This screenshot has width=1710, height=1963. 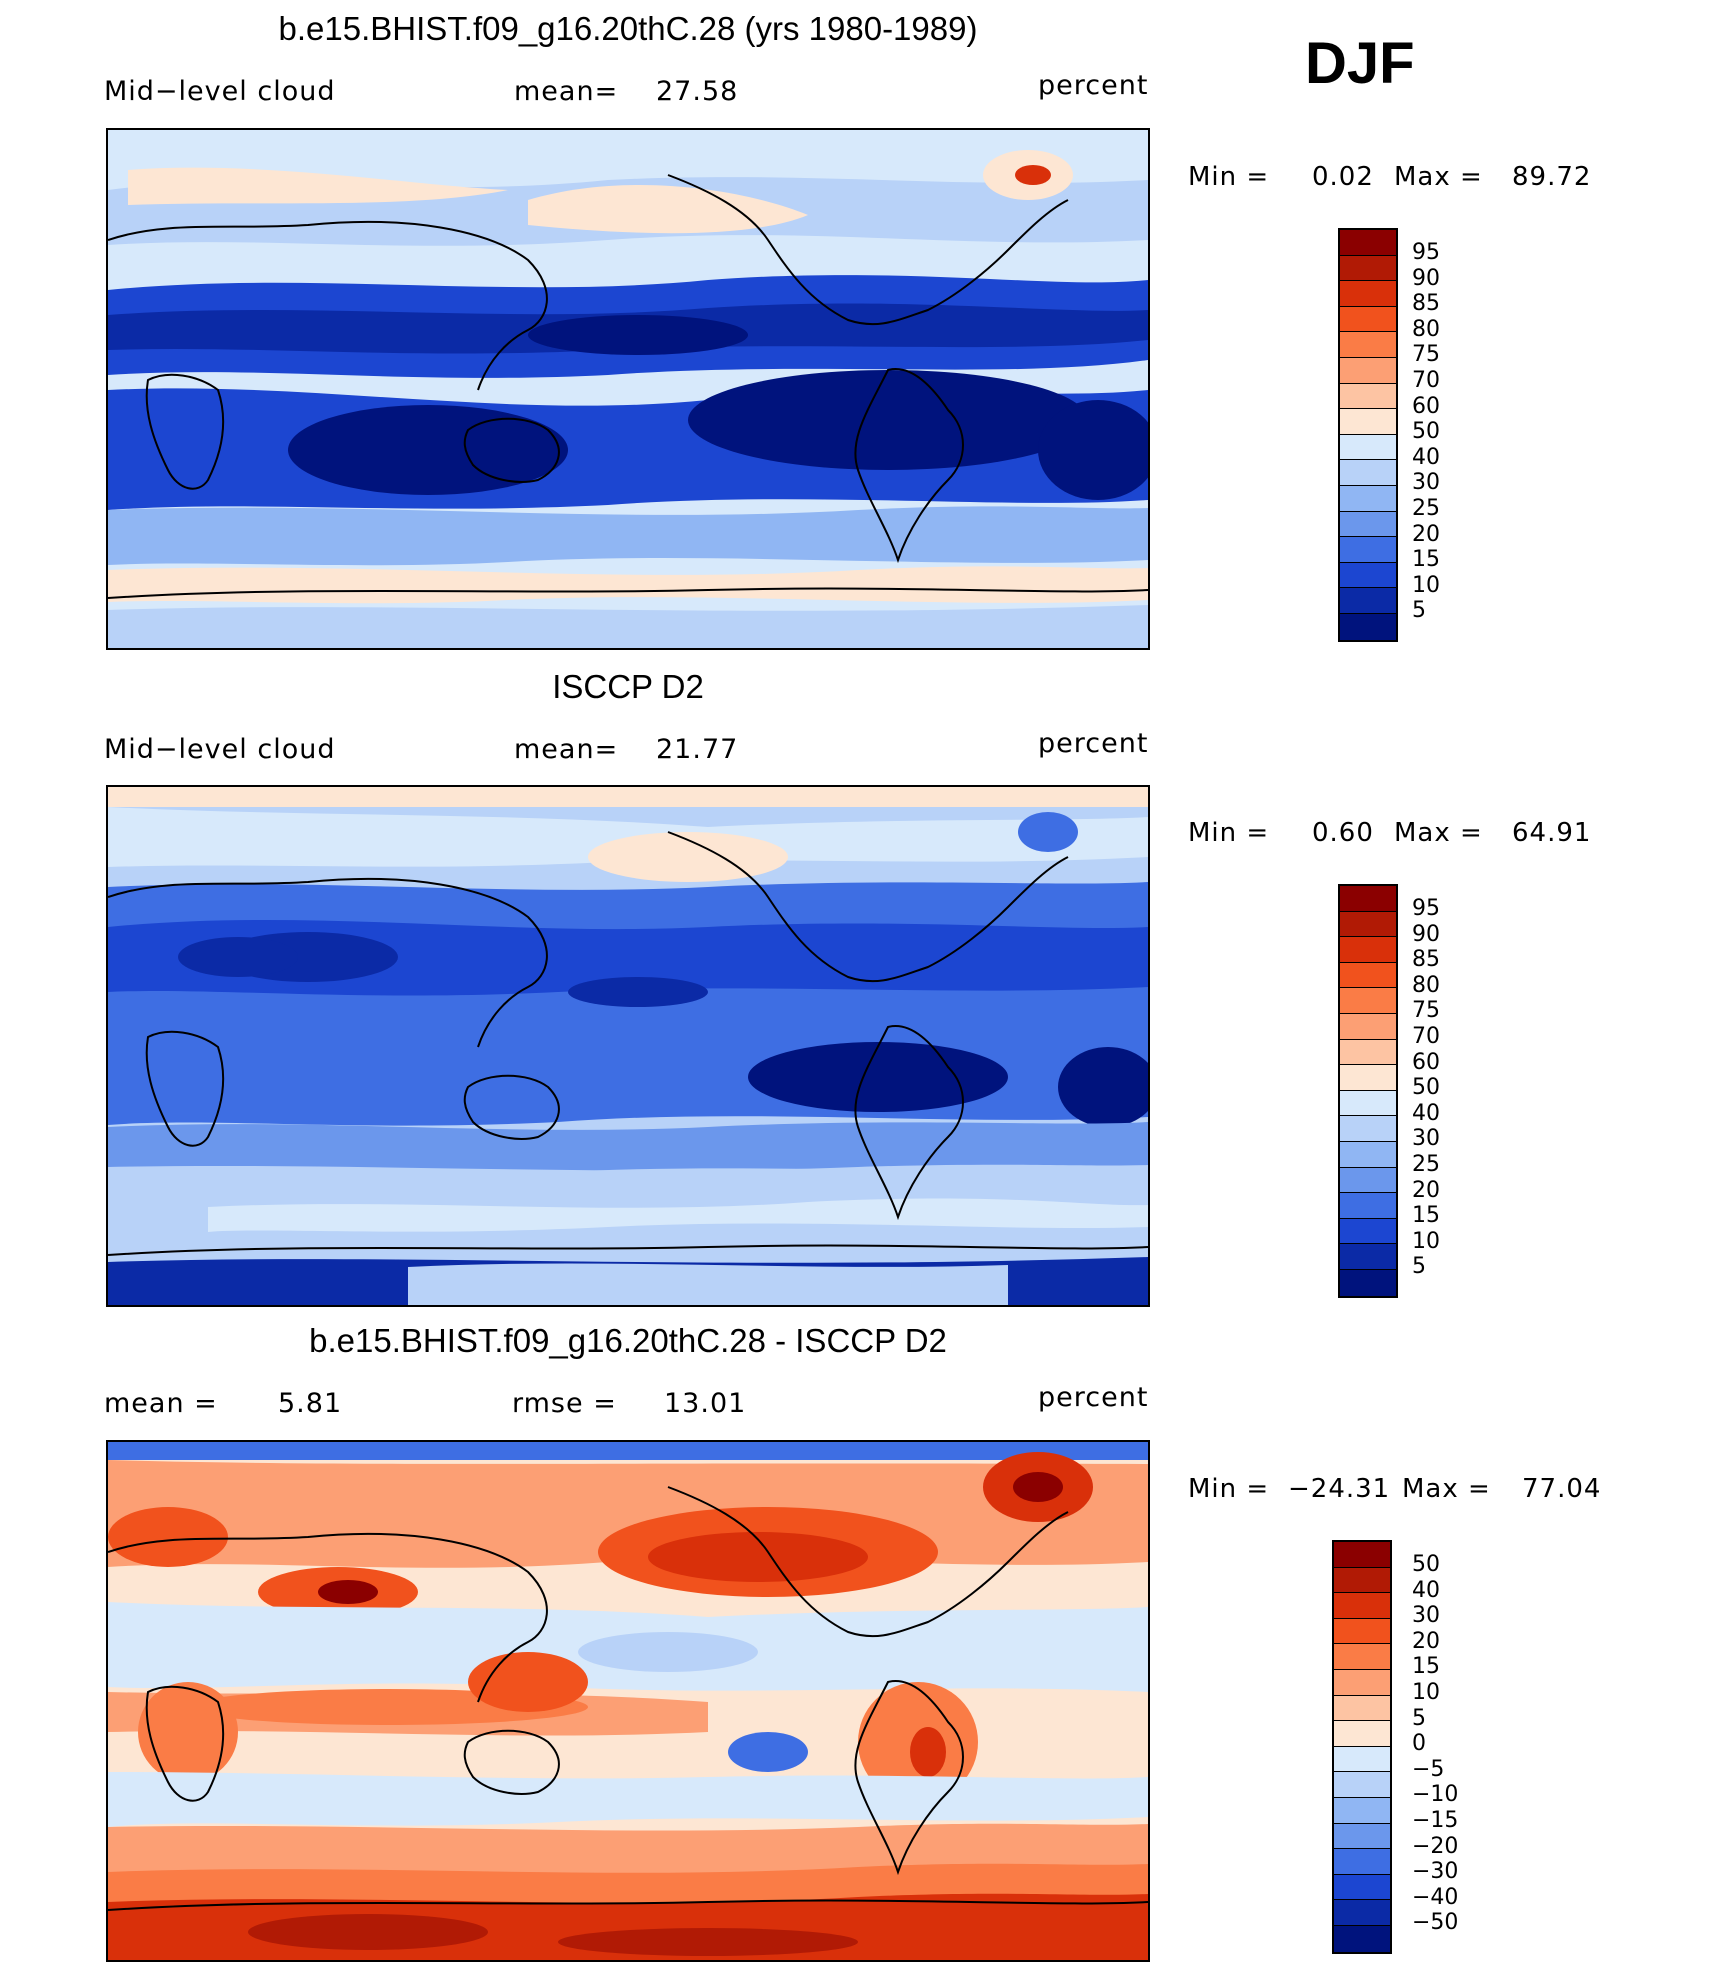 I want to click on panel-2-variable-label: Mid−level cloud, so click(x=220, y=749).